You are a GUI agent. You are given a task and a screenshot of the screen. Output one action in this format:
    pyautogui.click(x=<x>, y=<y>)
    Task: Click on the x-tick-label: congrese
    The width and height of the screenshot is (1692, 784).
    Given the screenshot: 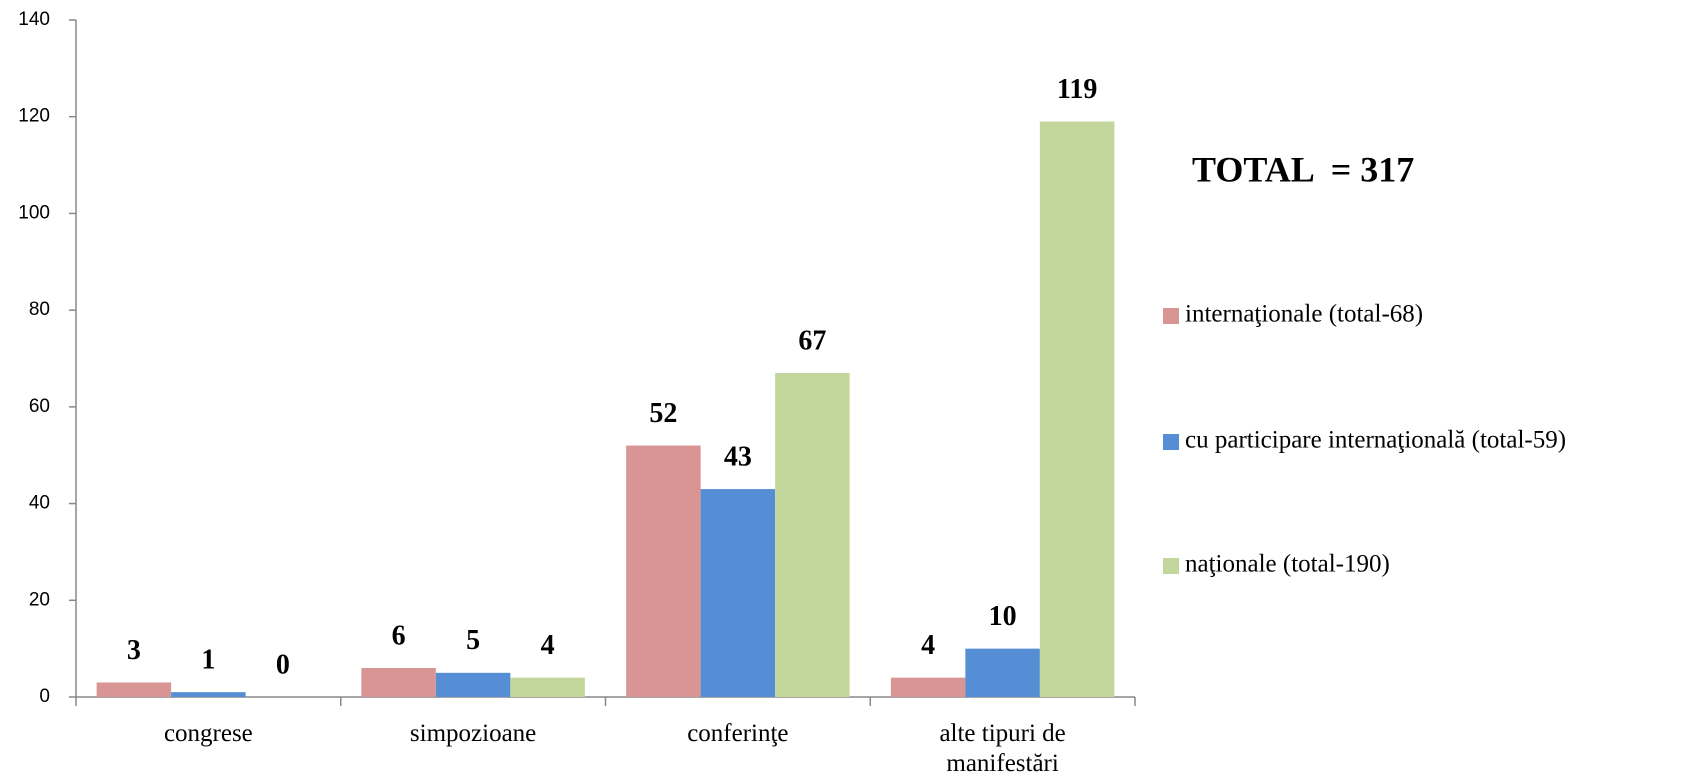 What is the action you would take?
    pyautogui.click(x=208, y=733)
    